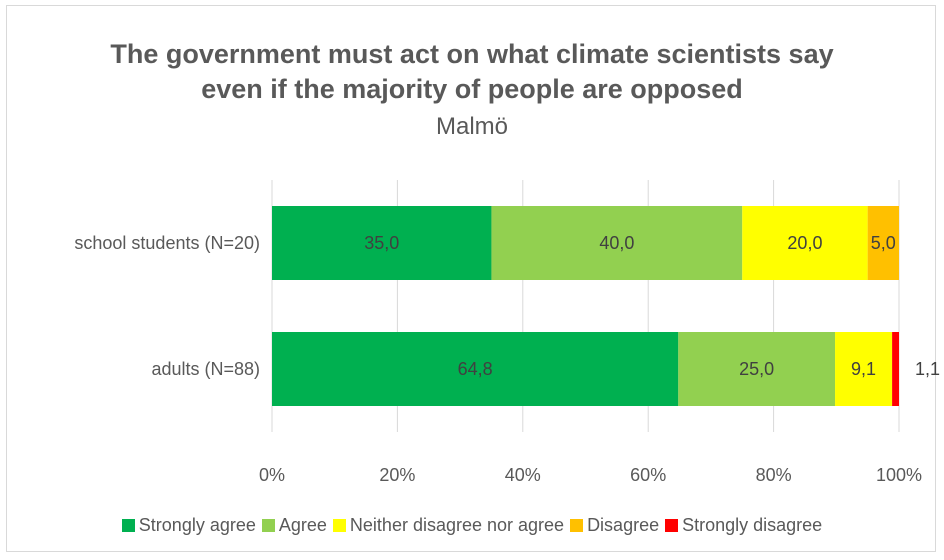  I want to click on legend-label: Strongly disagree, so click(752, 525).